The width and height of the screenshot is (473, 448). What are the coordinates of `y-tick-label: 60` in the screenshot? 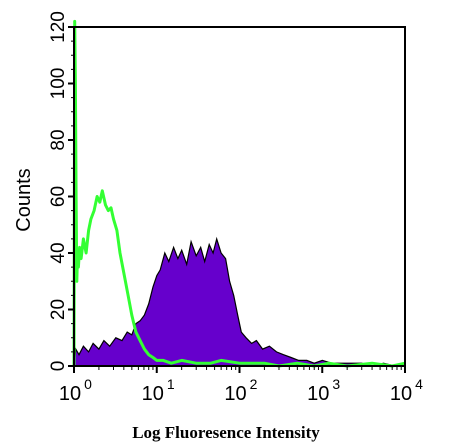 It's located at (58, 196).